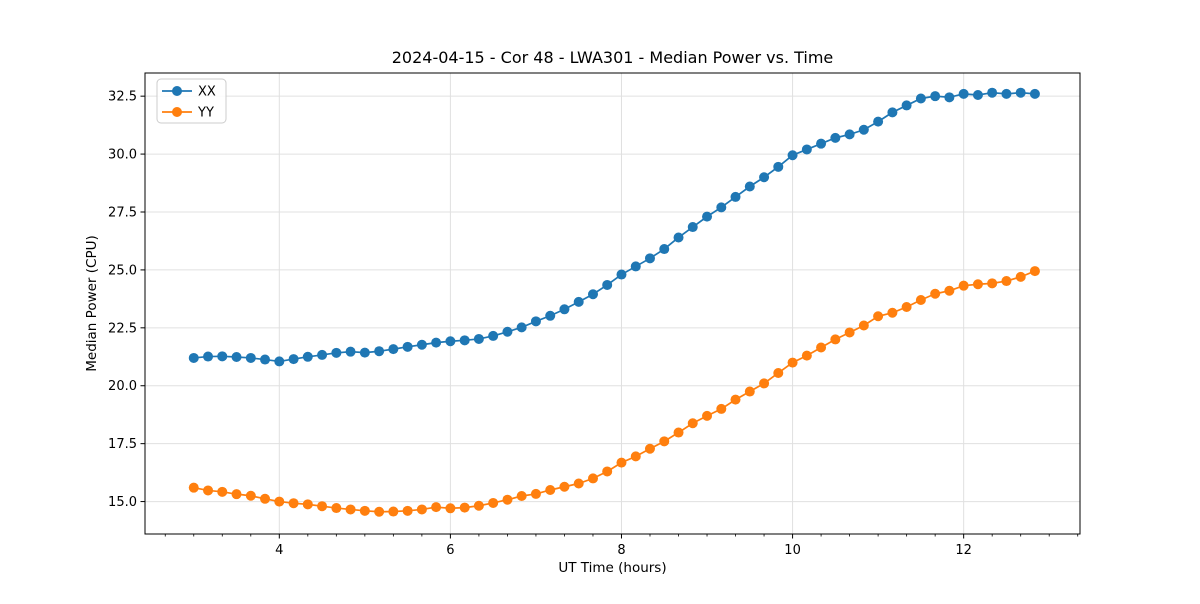  Describe the element at coordinates (450, 550) in the screenshot. I see `x-tick-label: 6` at that location.